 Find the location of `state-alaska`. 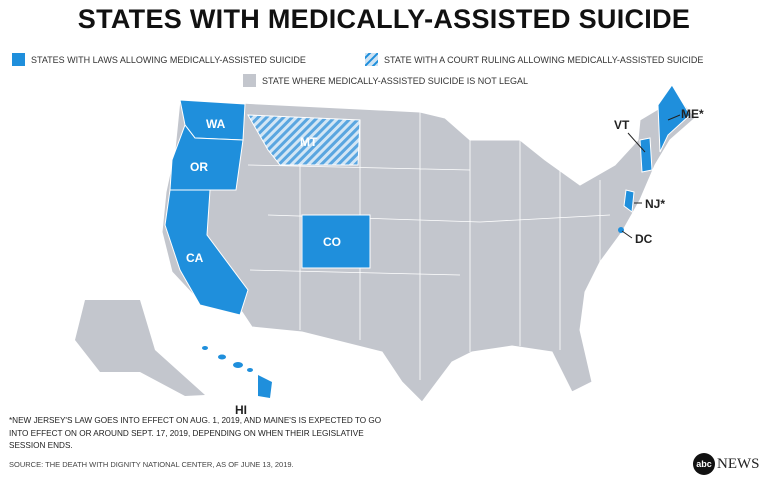

state-alaska is located at coordinates (140, 348).